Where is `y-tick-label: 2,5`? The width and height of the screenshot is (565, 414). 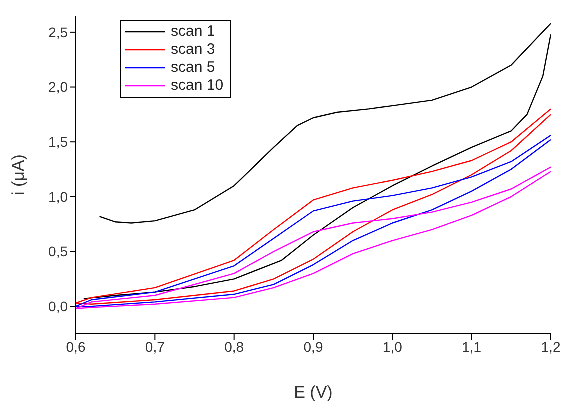 y-tick-label: 2,5 is located at coordinates (58, 32).